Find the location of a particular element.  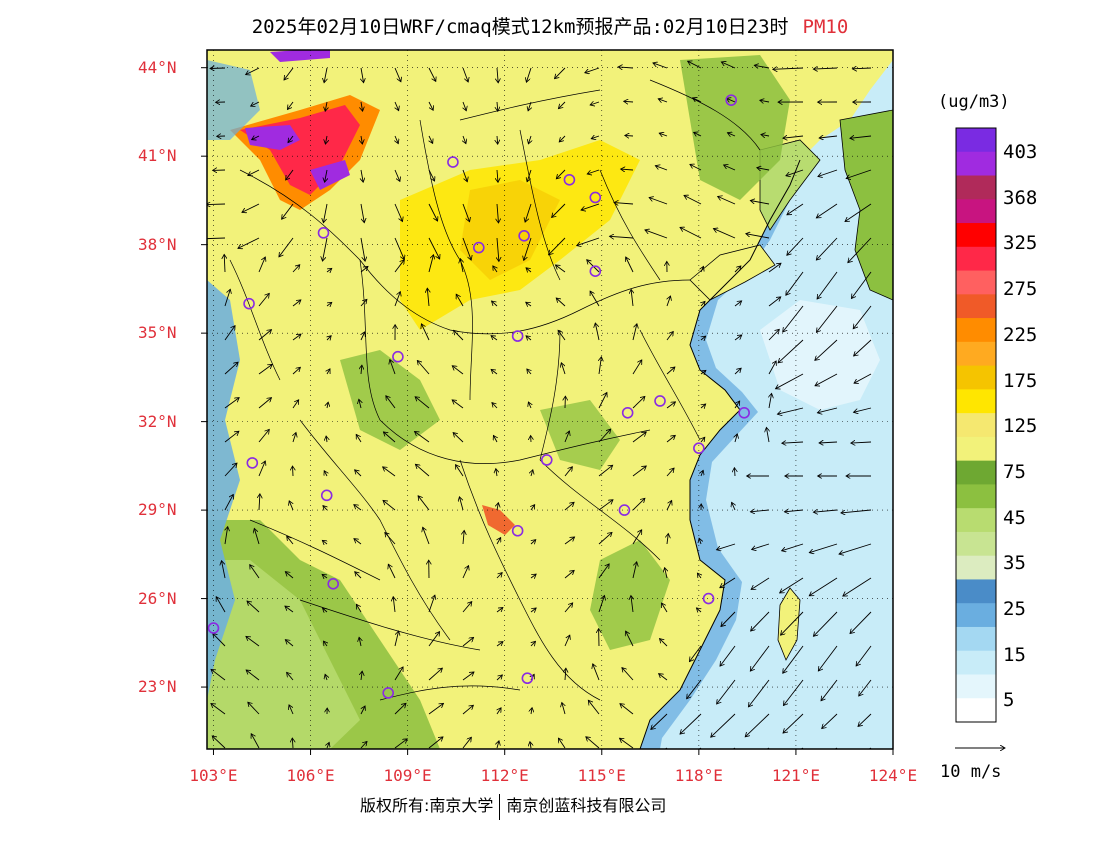

colorbar-label: 175 is located at coordinates (1020, 380).